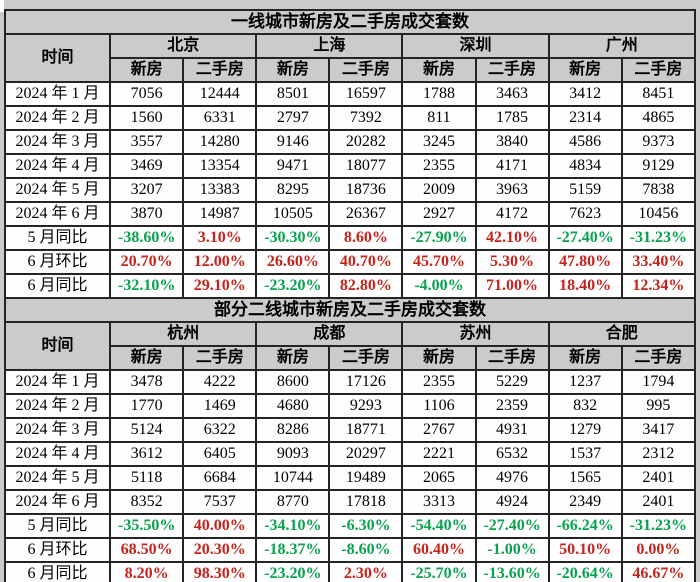 This screenshot has width=700, height=582. I want to click on percentage-value-cell: -31.23%, so click(658, 238).